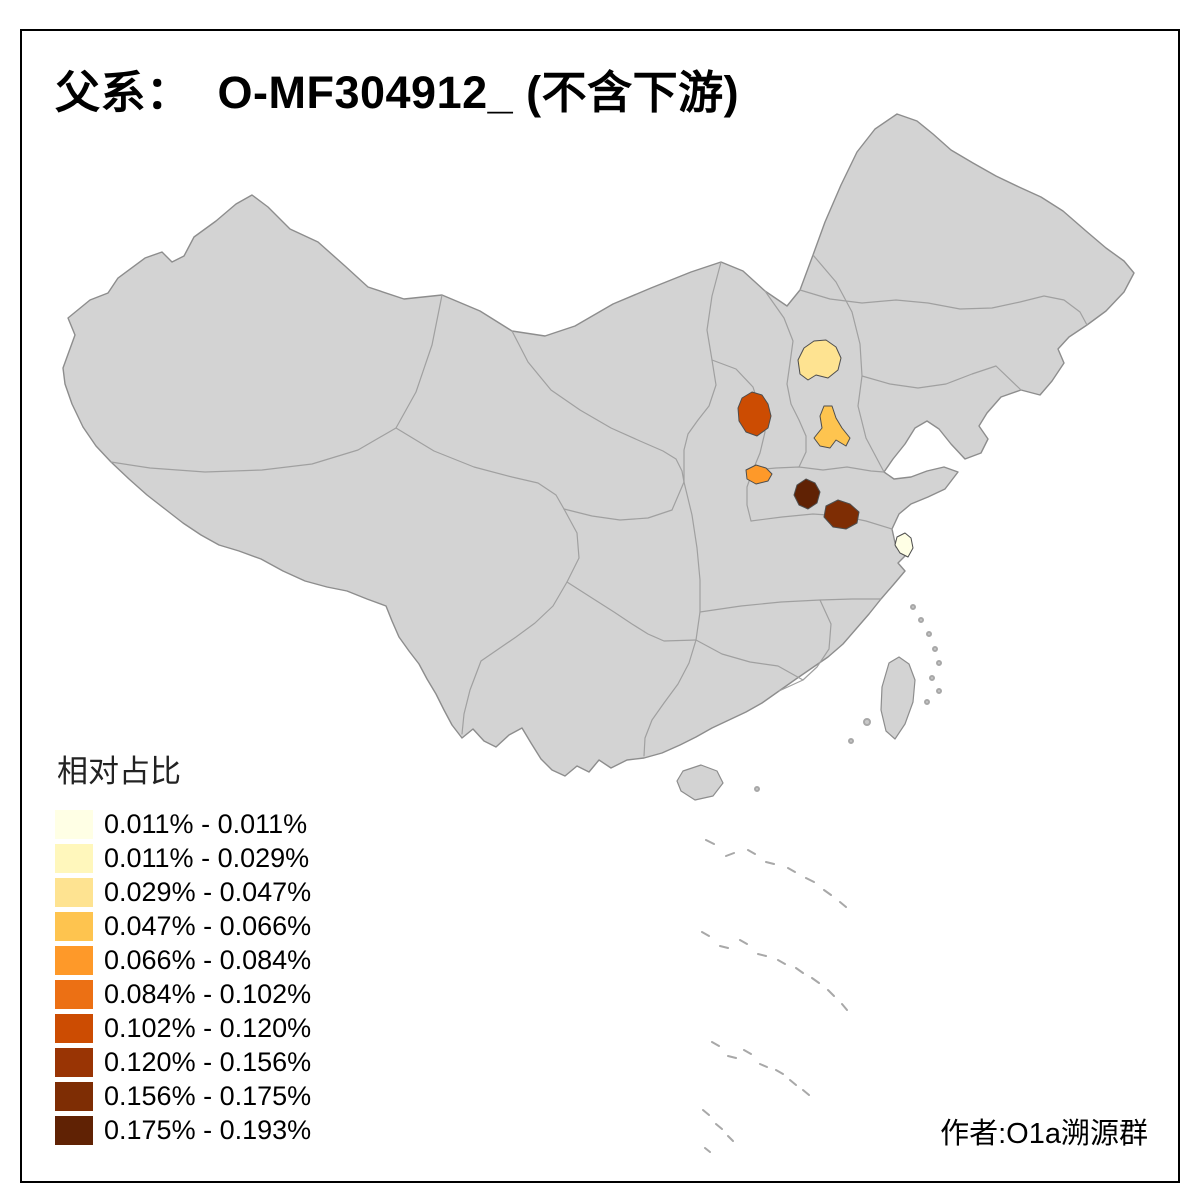 This screenshot has height=1200, width=1200. I want to click on legend-row: 0.156% - 0.175%, so click(183, 1096).